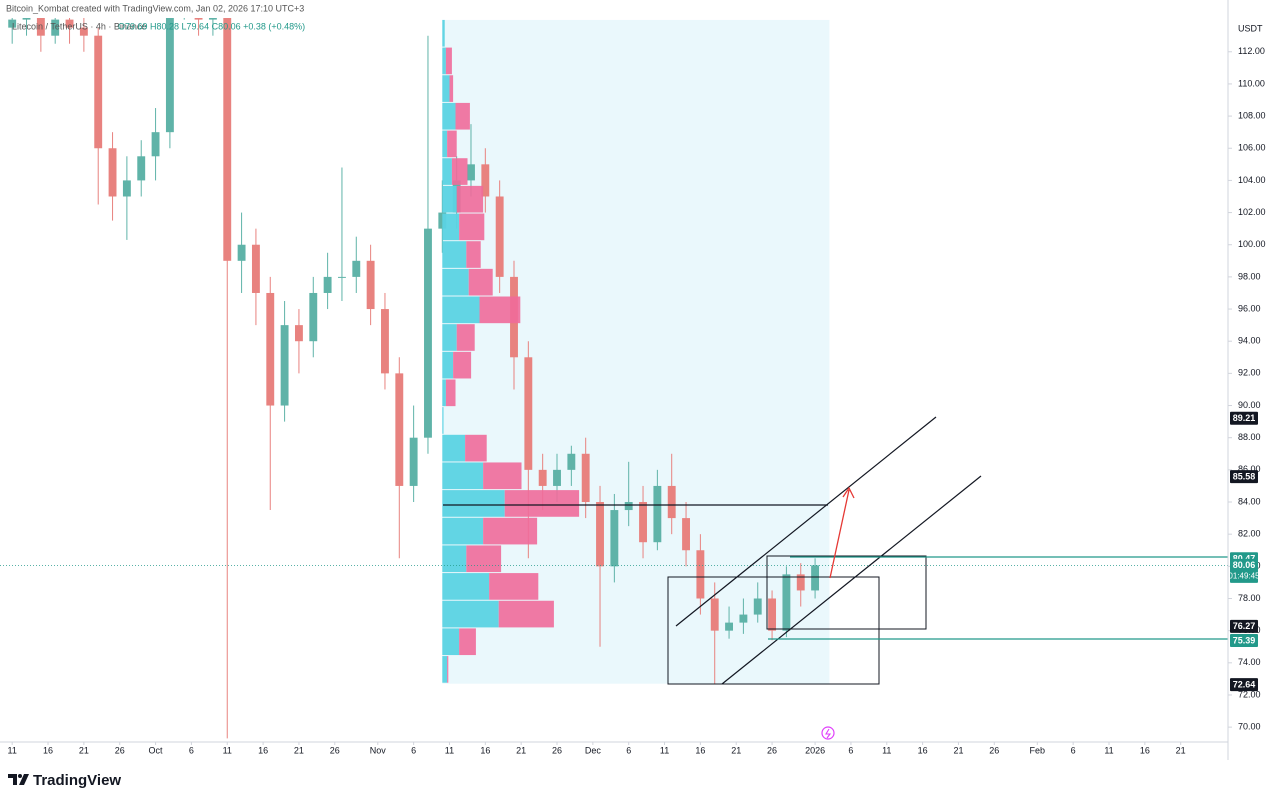 Image resolution: width=1280 pixels, height=801 pixels. What do you see at coordinates (1244, 575) in the screenshot?
I see `price-countdown: 01:49:45` at bounding box center [1244, 575].